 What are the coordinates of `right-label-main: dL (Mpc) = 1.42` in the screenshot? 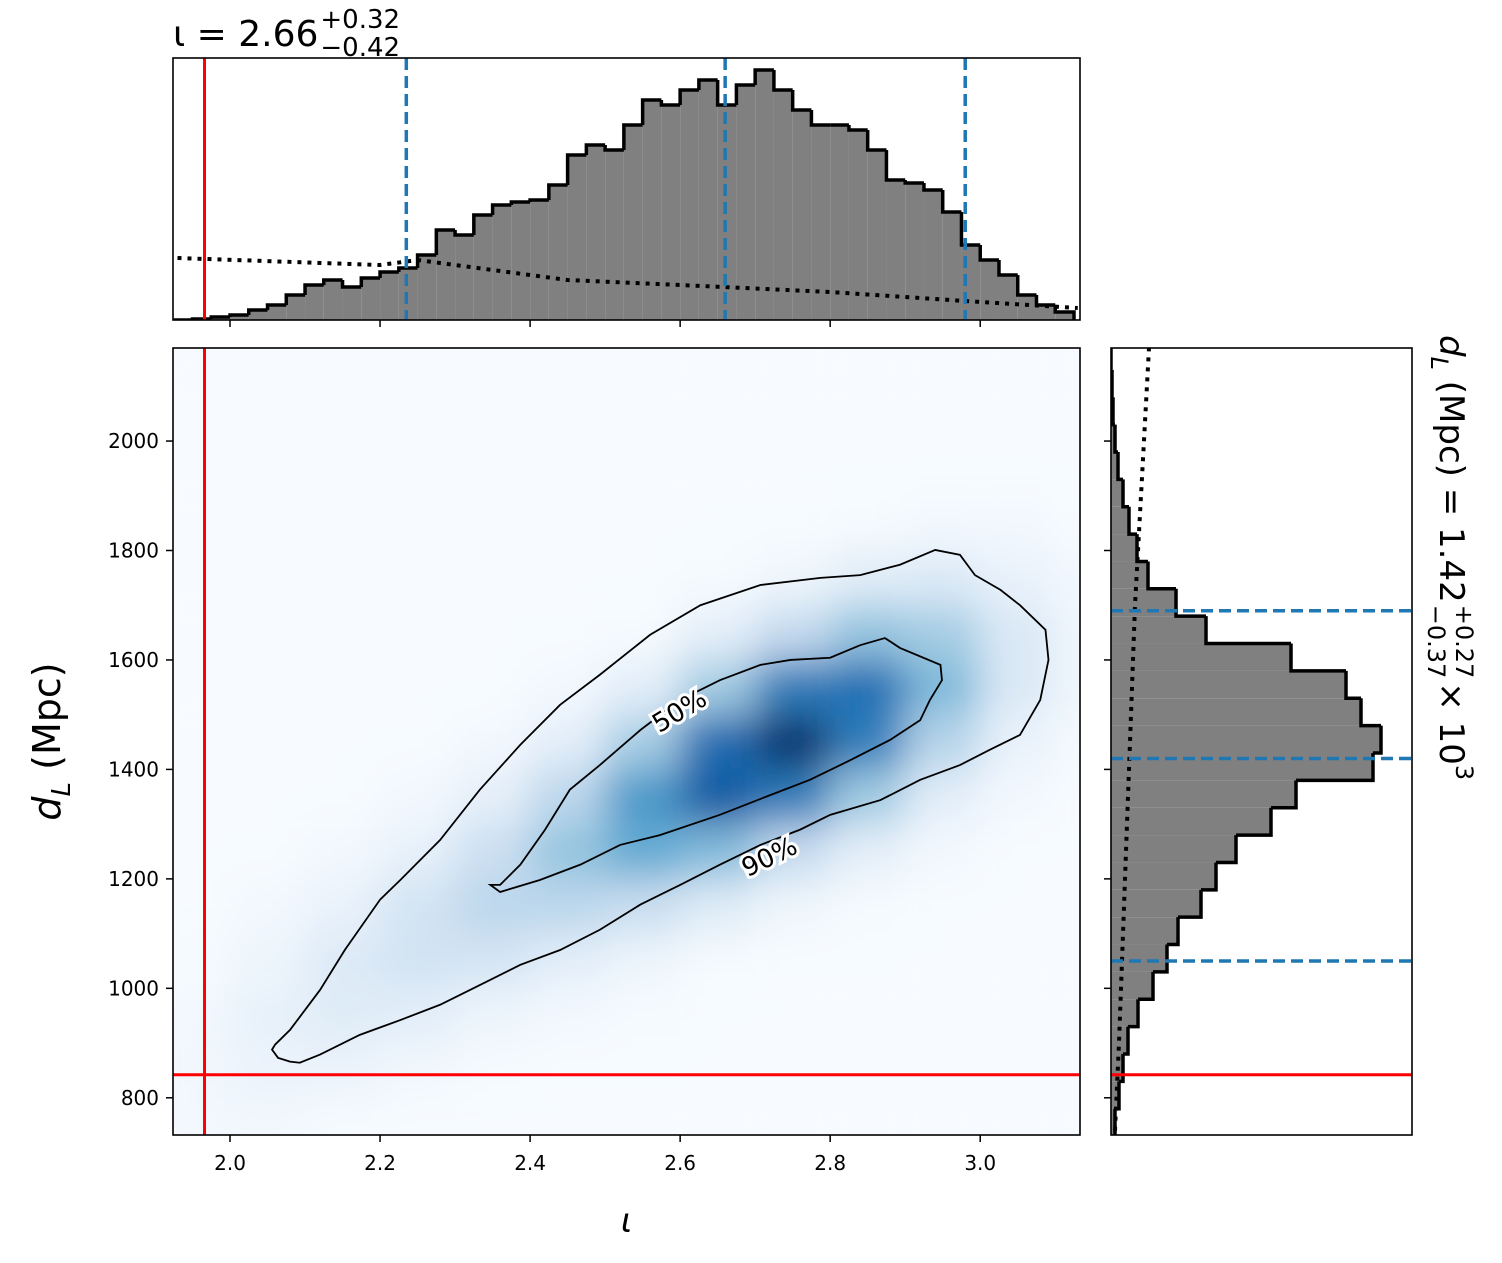 It's located at (1448, 469).